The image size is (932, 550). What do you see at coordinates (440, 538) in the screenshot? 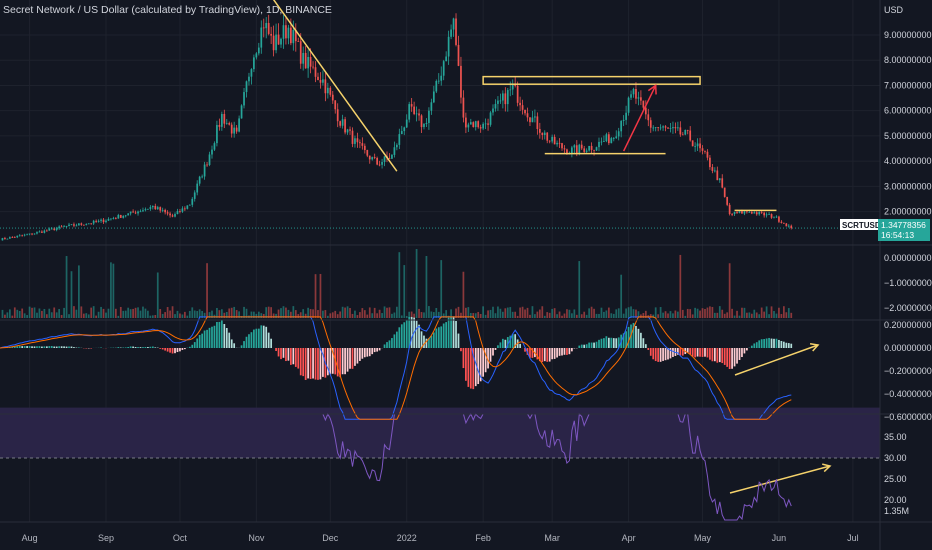
I see `time-axis: Aug Sep Oct Nov Dec 2022 Feb Mar Apr May Jun Jul` at bounding box center [440, 538].